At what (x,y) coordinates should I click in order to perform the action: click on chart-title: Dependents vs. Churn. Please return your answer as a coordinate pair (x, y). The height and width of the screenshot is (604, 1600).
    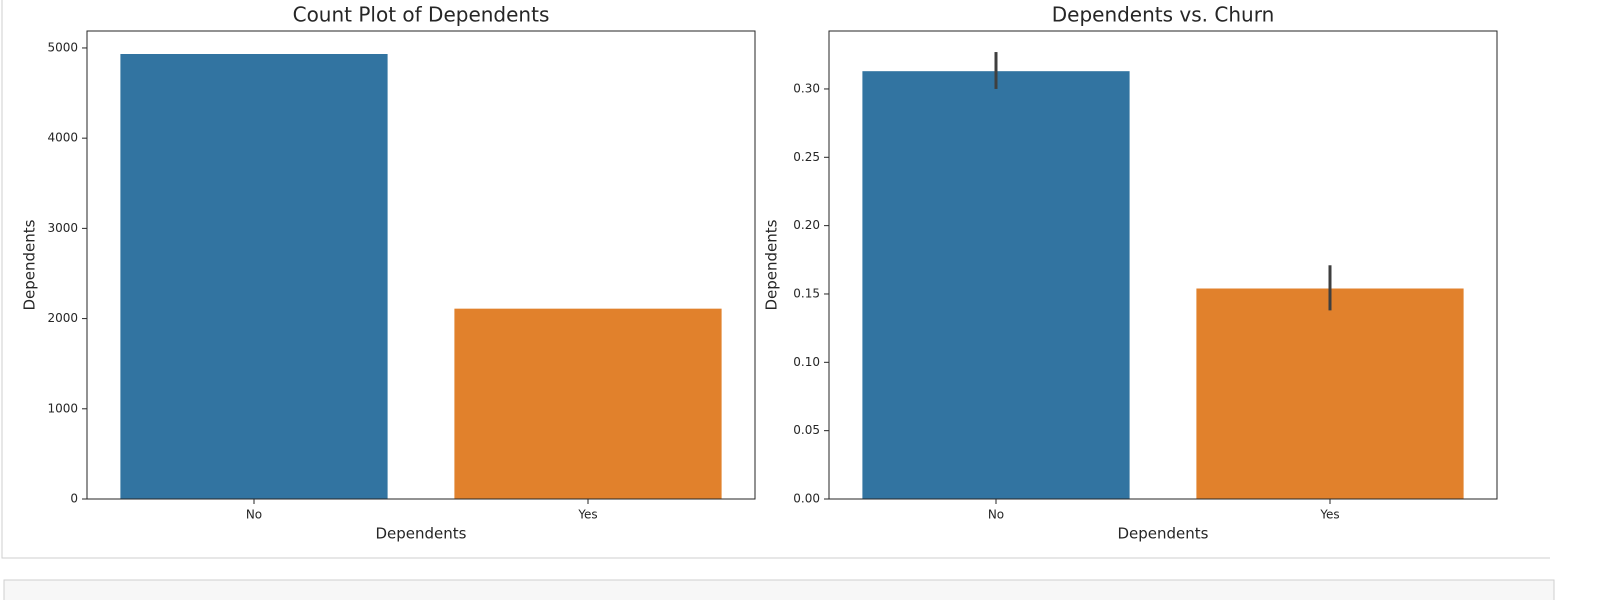
    Looking at the image, I should click on (1163, 15).